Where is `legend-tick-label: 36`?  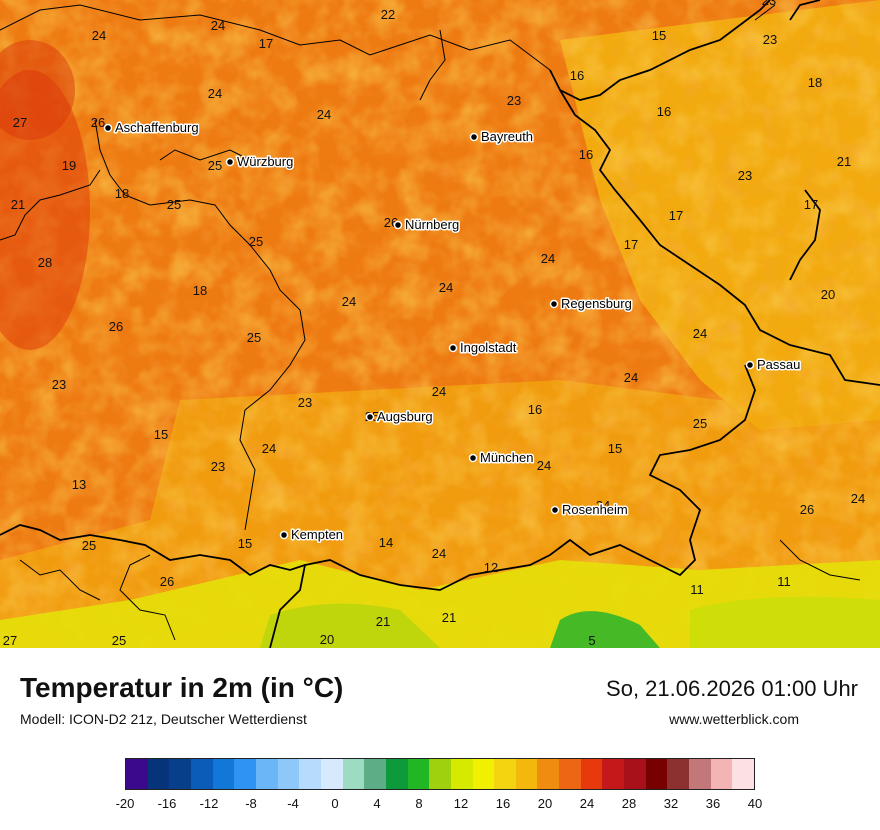 legend-tick-label: 36 is located at coordinates (713, 803).